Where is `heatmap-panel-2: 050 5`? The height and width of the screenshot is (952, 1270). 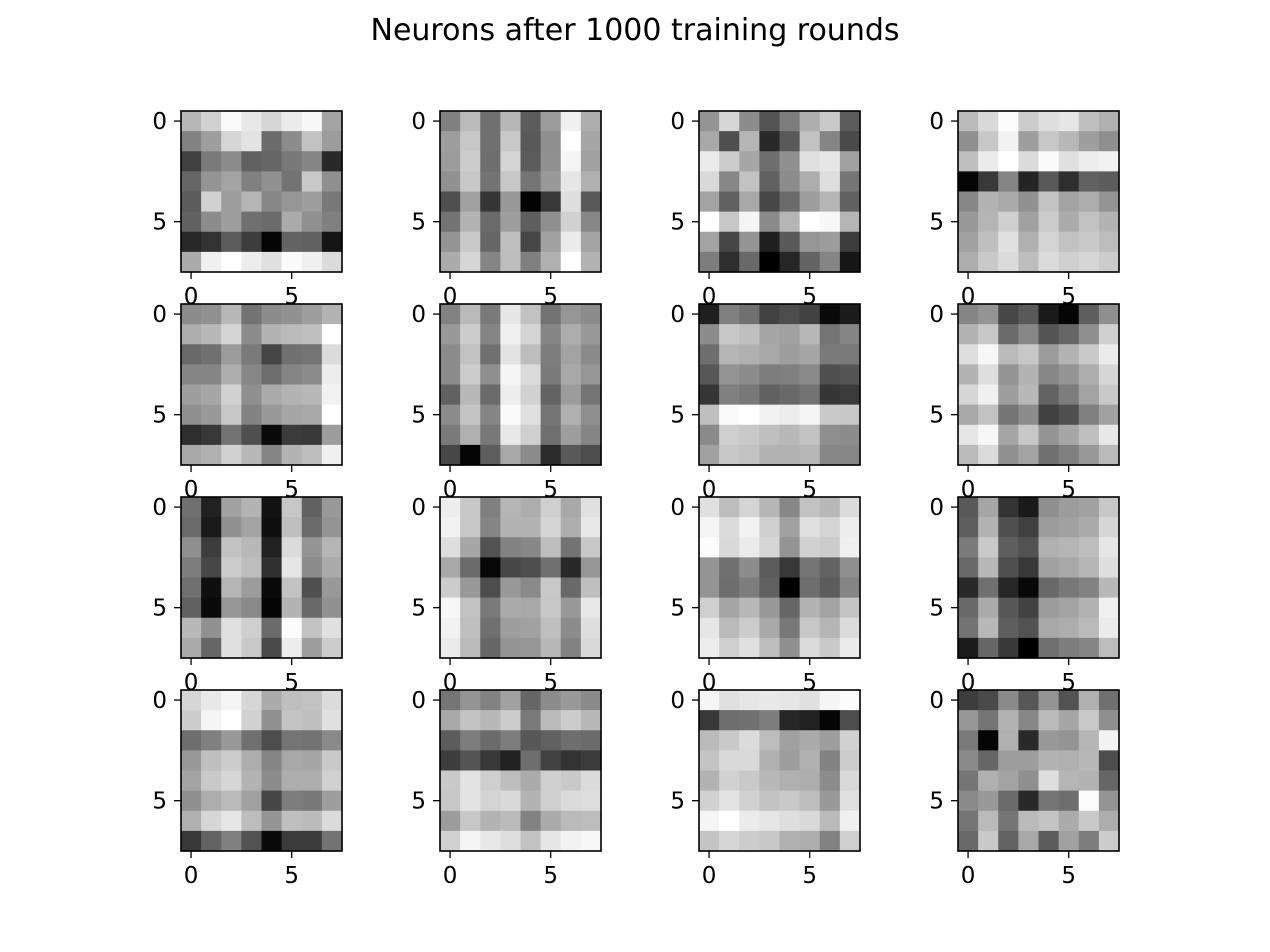
heatmap-panel-2: 050 5 is located at coordinates (506, 209).